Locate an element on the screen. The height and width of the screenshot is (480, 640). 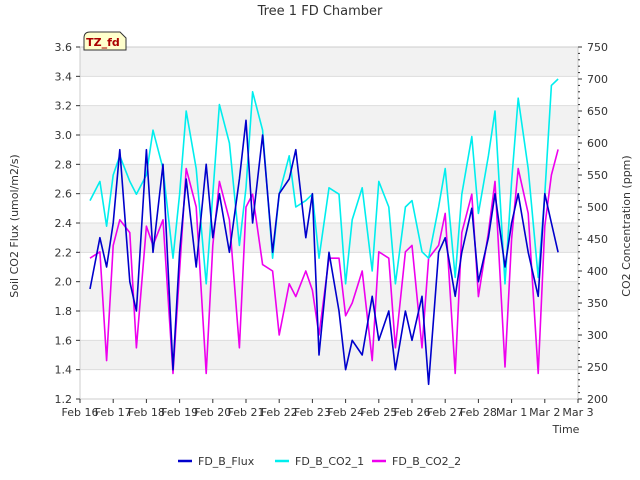
y2-tick-label: 500 is located at coordinates (597, 207).